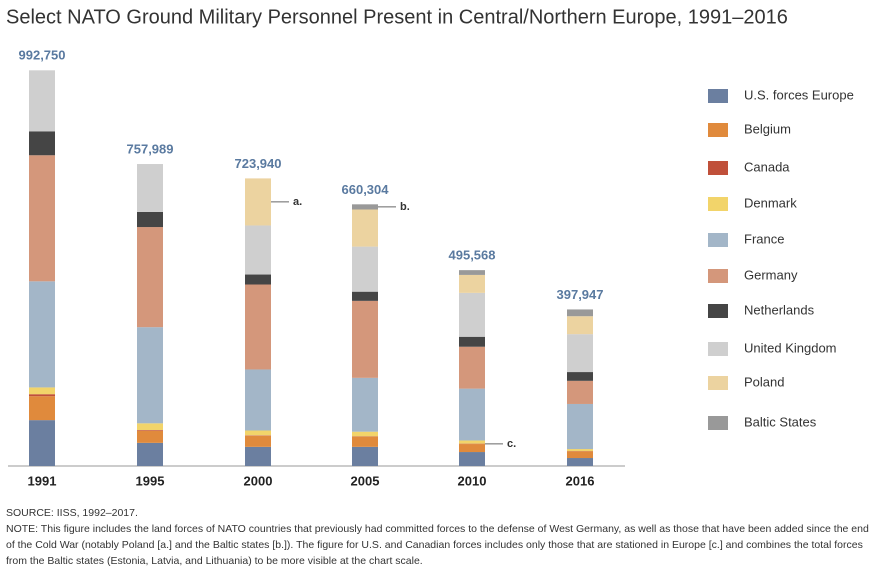 This screenshot has height=579, width=877. I want to click on x-tick-label: 2000, so click(258, 480).